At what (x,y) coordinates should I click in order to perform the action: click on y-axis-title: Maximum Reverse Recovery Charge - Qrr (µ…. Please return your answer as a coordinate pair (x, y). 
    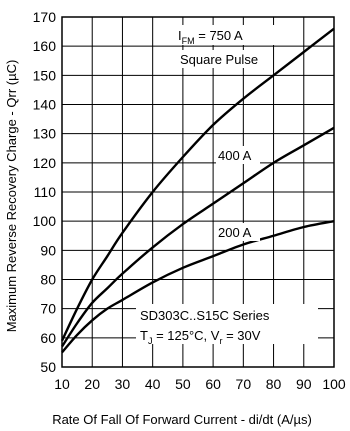
    Looking at the image, I should click on (11, 196).